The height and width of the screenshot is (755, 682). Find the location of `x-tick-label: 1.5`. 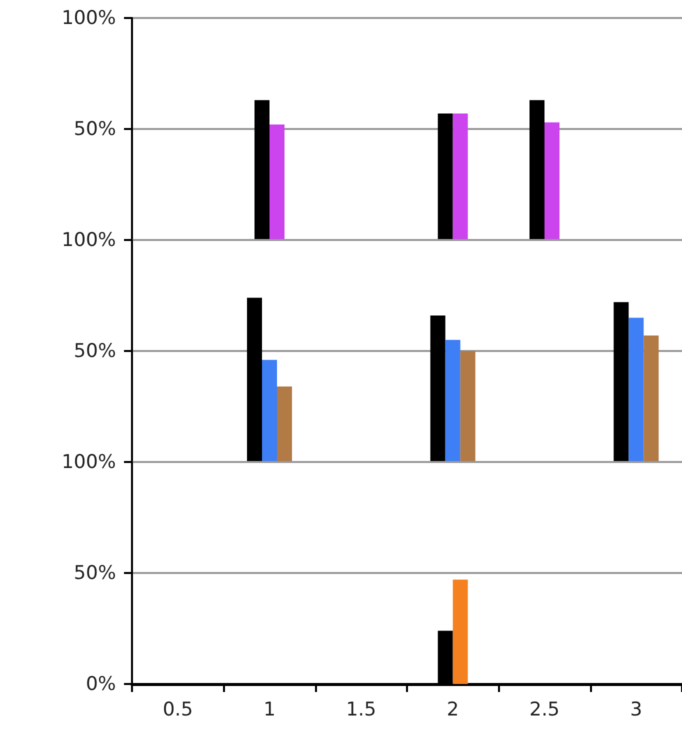

x-tick-label: 1.5 is located at coordinates (361, 709).